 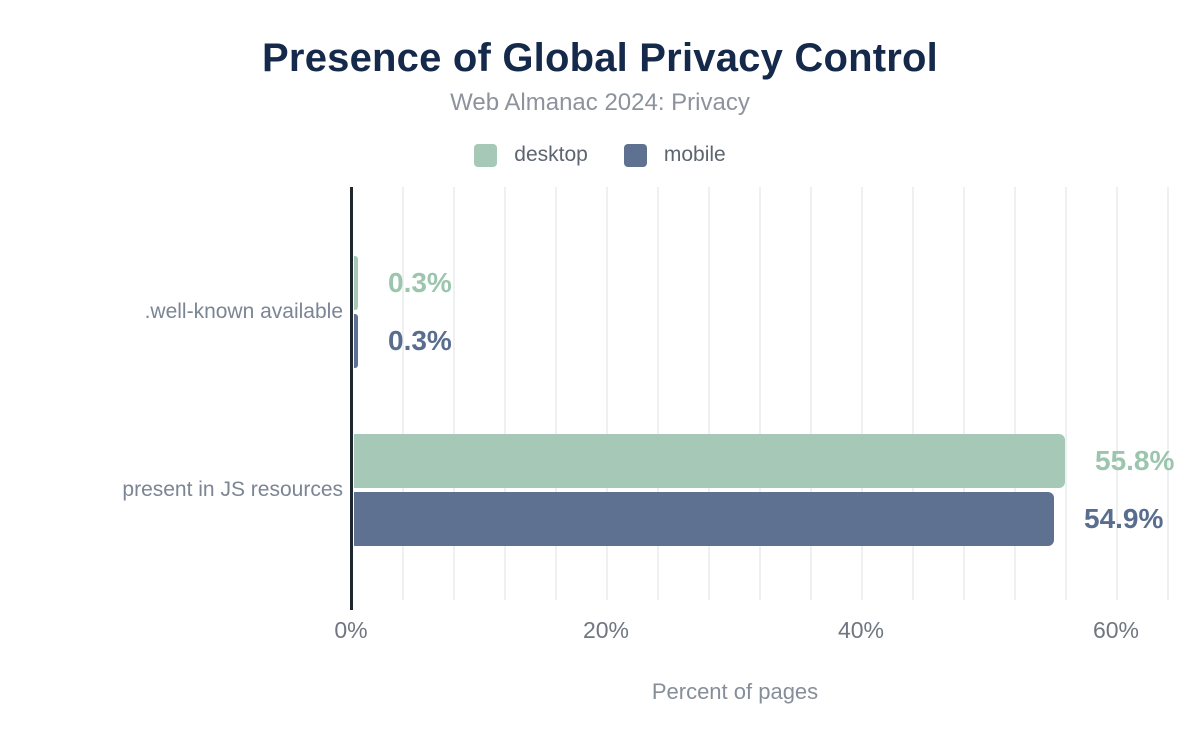 What do you see at coordinates (694, 154) in the screenshot?
I see `legend-label-mobile: mobile` at bounding box center [694, 154].